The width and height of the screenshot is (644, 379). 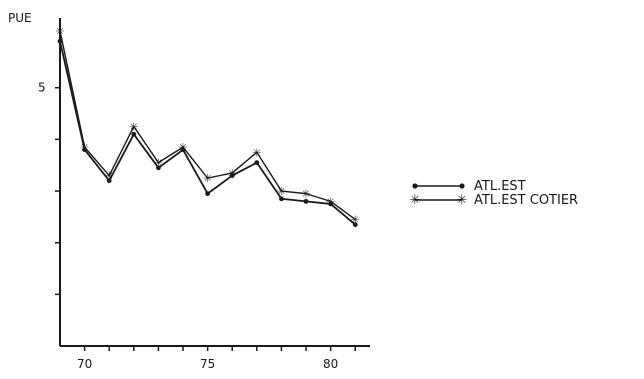 I want to click on legend-label-atl-est-cotier: ATL.EST COTIER, so click(x=526, y=200).